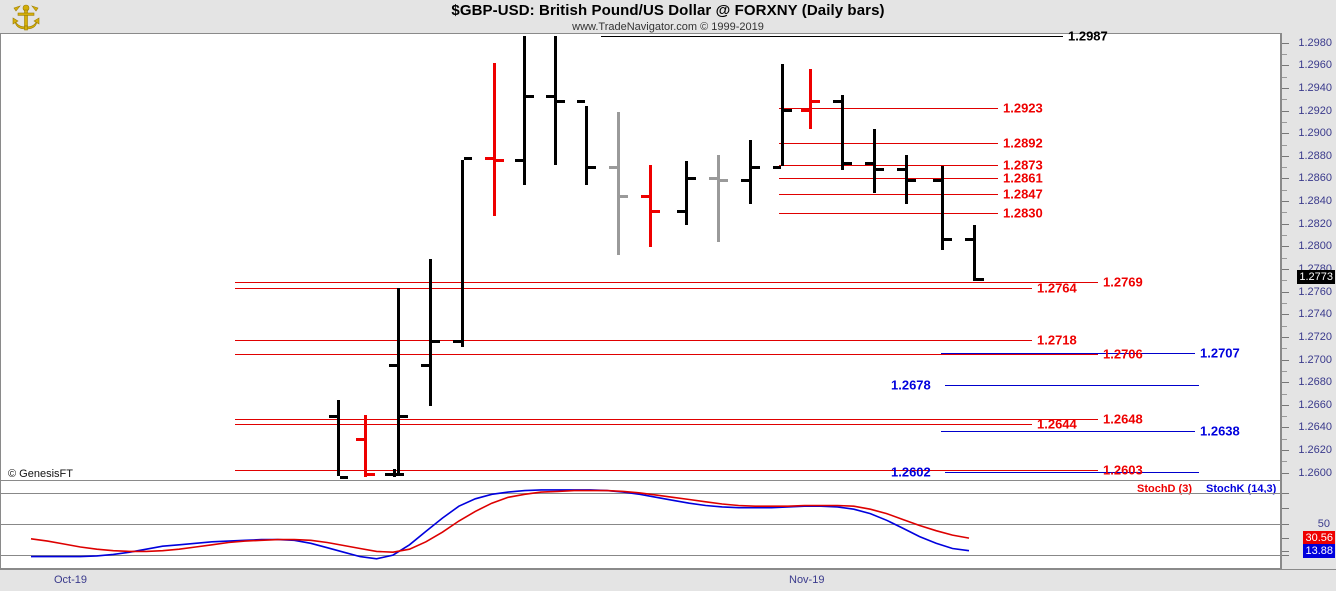 Image resolution: width=1336 pixels, height=591 pixels. I want to click on date-label-nov: Nov-19, so click(807, 580).